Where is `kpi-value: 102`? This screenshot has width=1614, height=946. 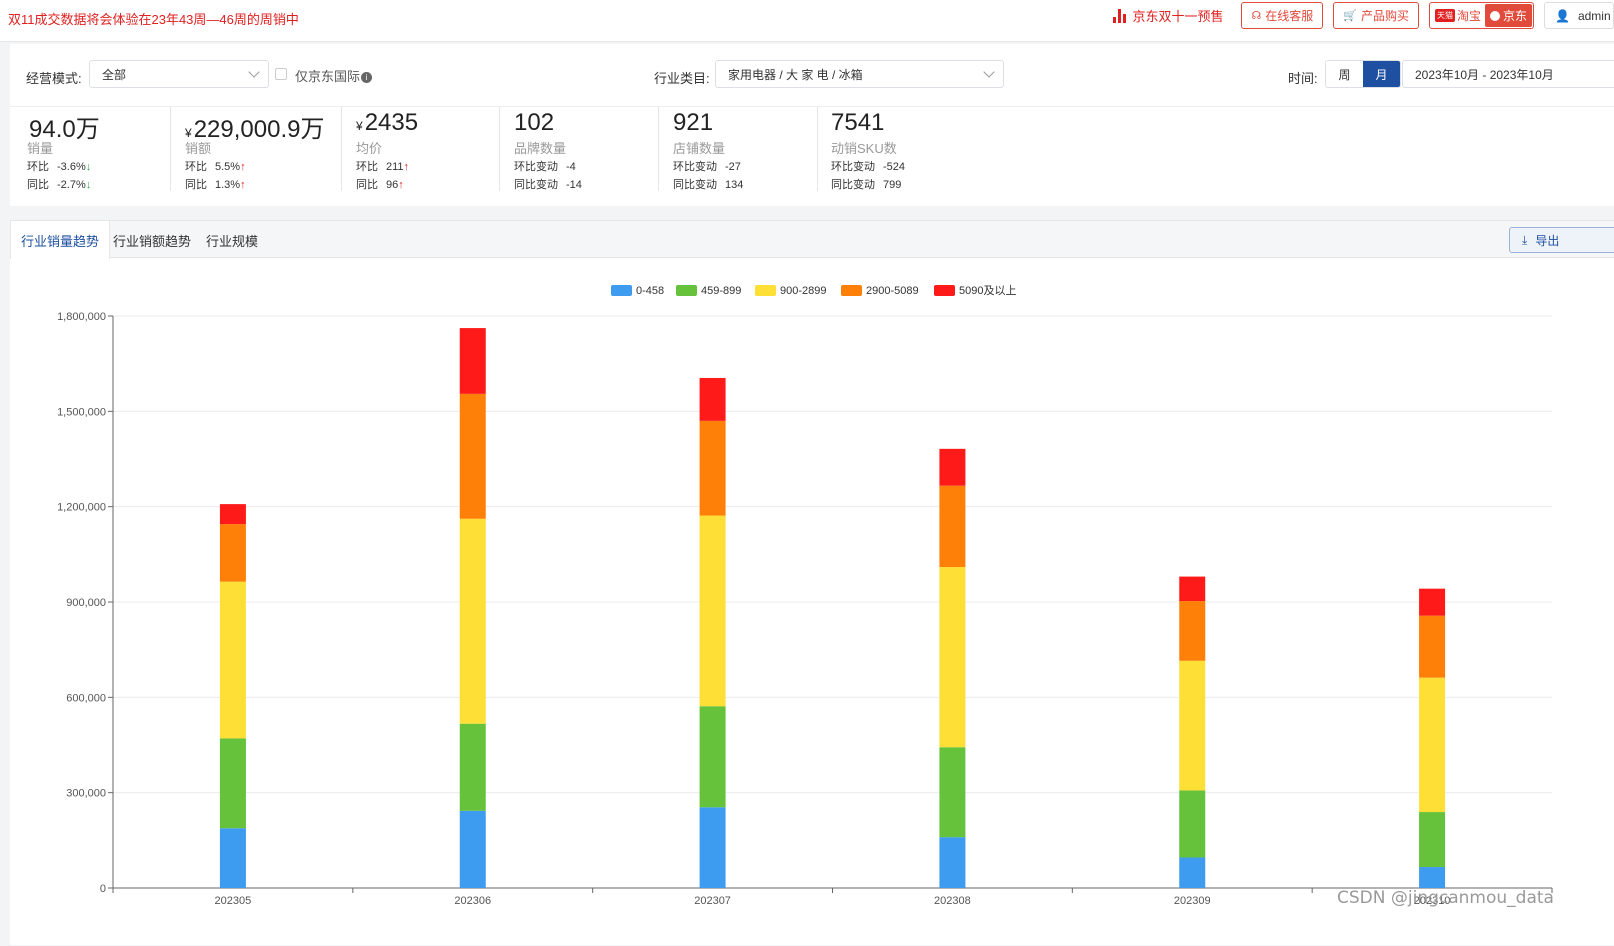
kpi-value: 102 is located at coordinates (534, 123).